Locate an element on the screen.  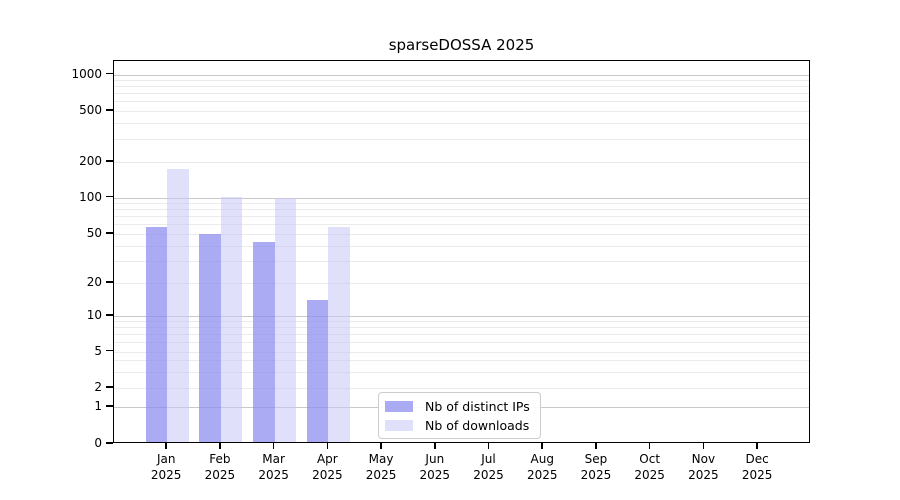
x-tick-label-mar: Mar 2025 is located at coordinates (273, 467).